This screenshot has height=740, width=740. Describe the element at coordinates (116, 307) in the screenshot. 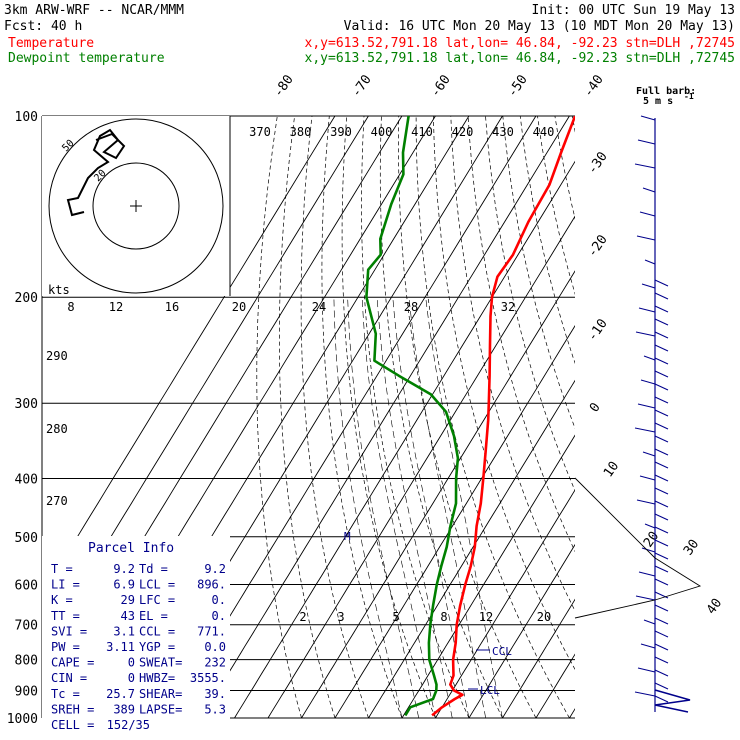

I see `hodograph-speed-label: 12` at that location.